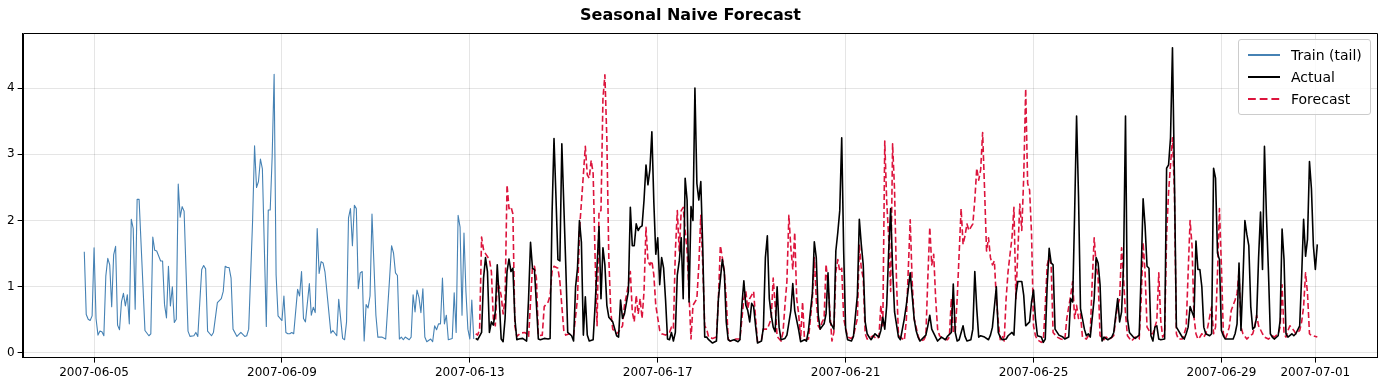  I want to click on x-tick-label: 2007-06-29, so click(1221, 371).